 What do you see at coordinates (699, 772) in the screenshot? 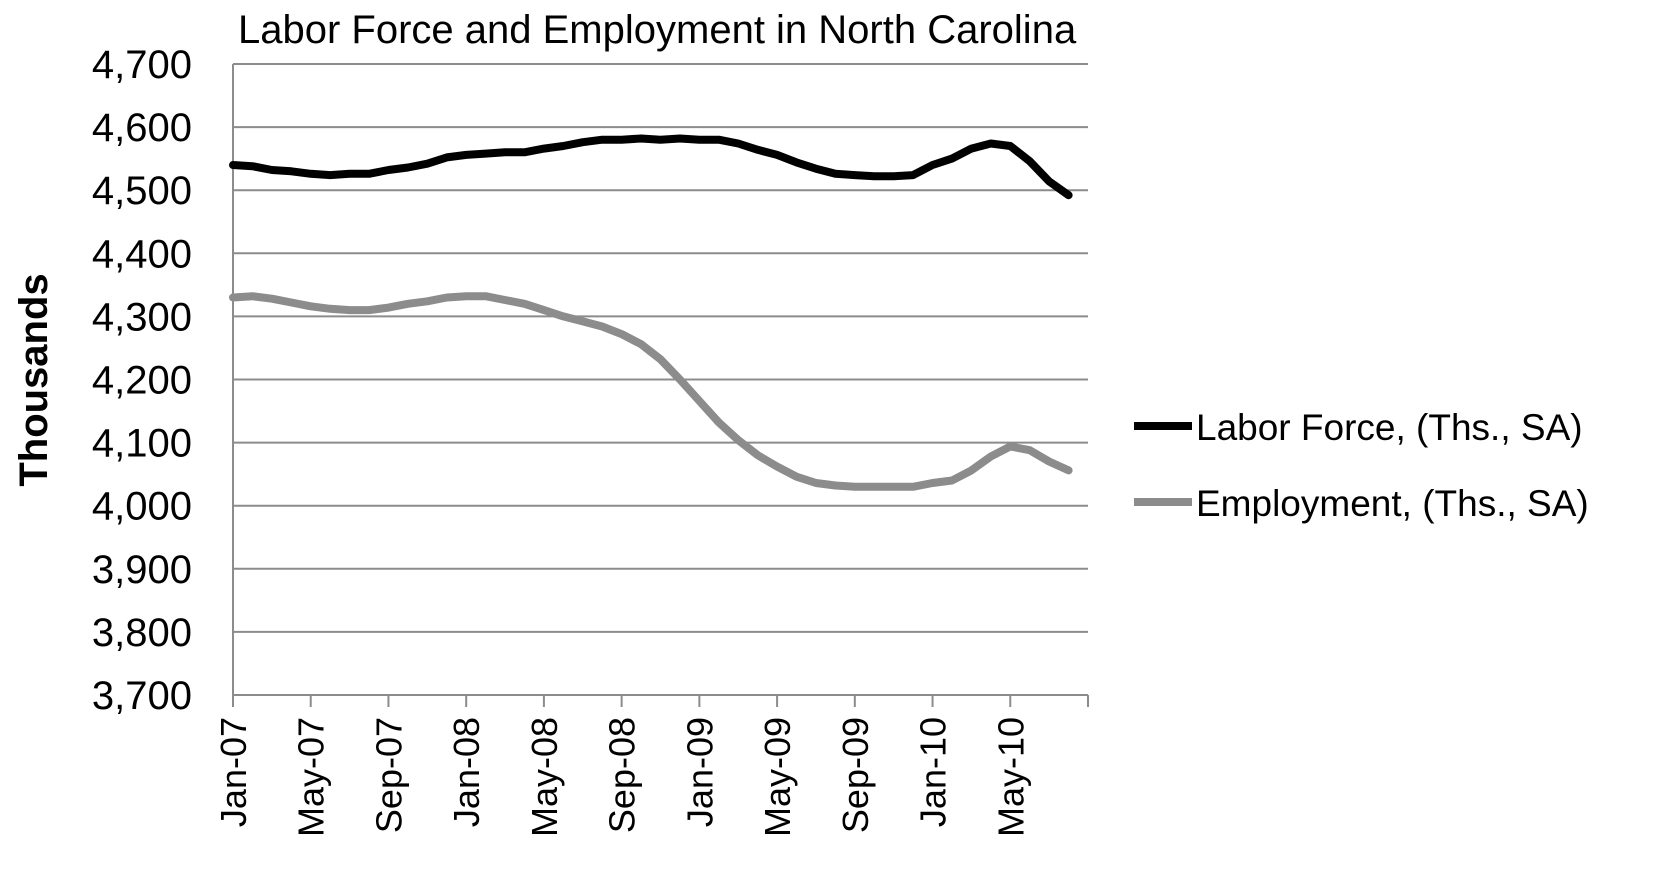
I see `x-tick-label: Jan-09` at bounding box center [699, 772].